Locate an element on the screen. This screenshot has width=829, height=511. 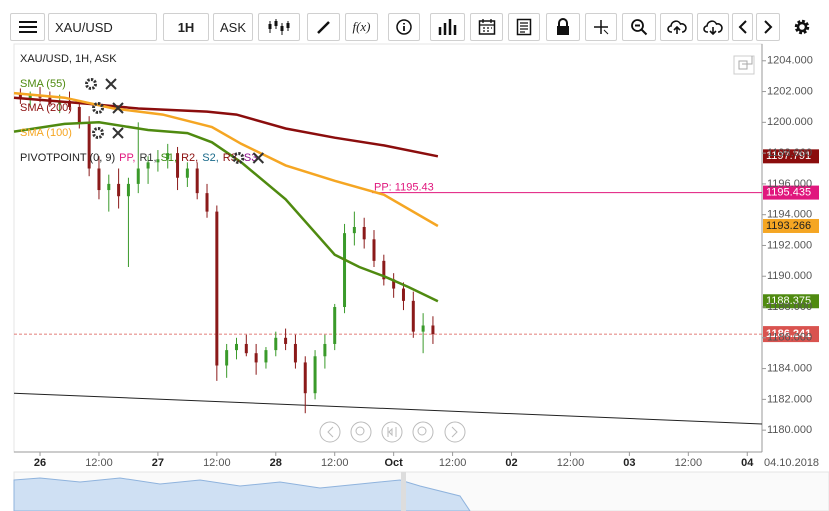
timeframe-select: 1H is located at coordinates (186, 27).